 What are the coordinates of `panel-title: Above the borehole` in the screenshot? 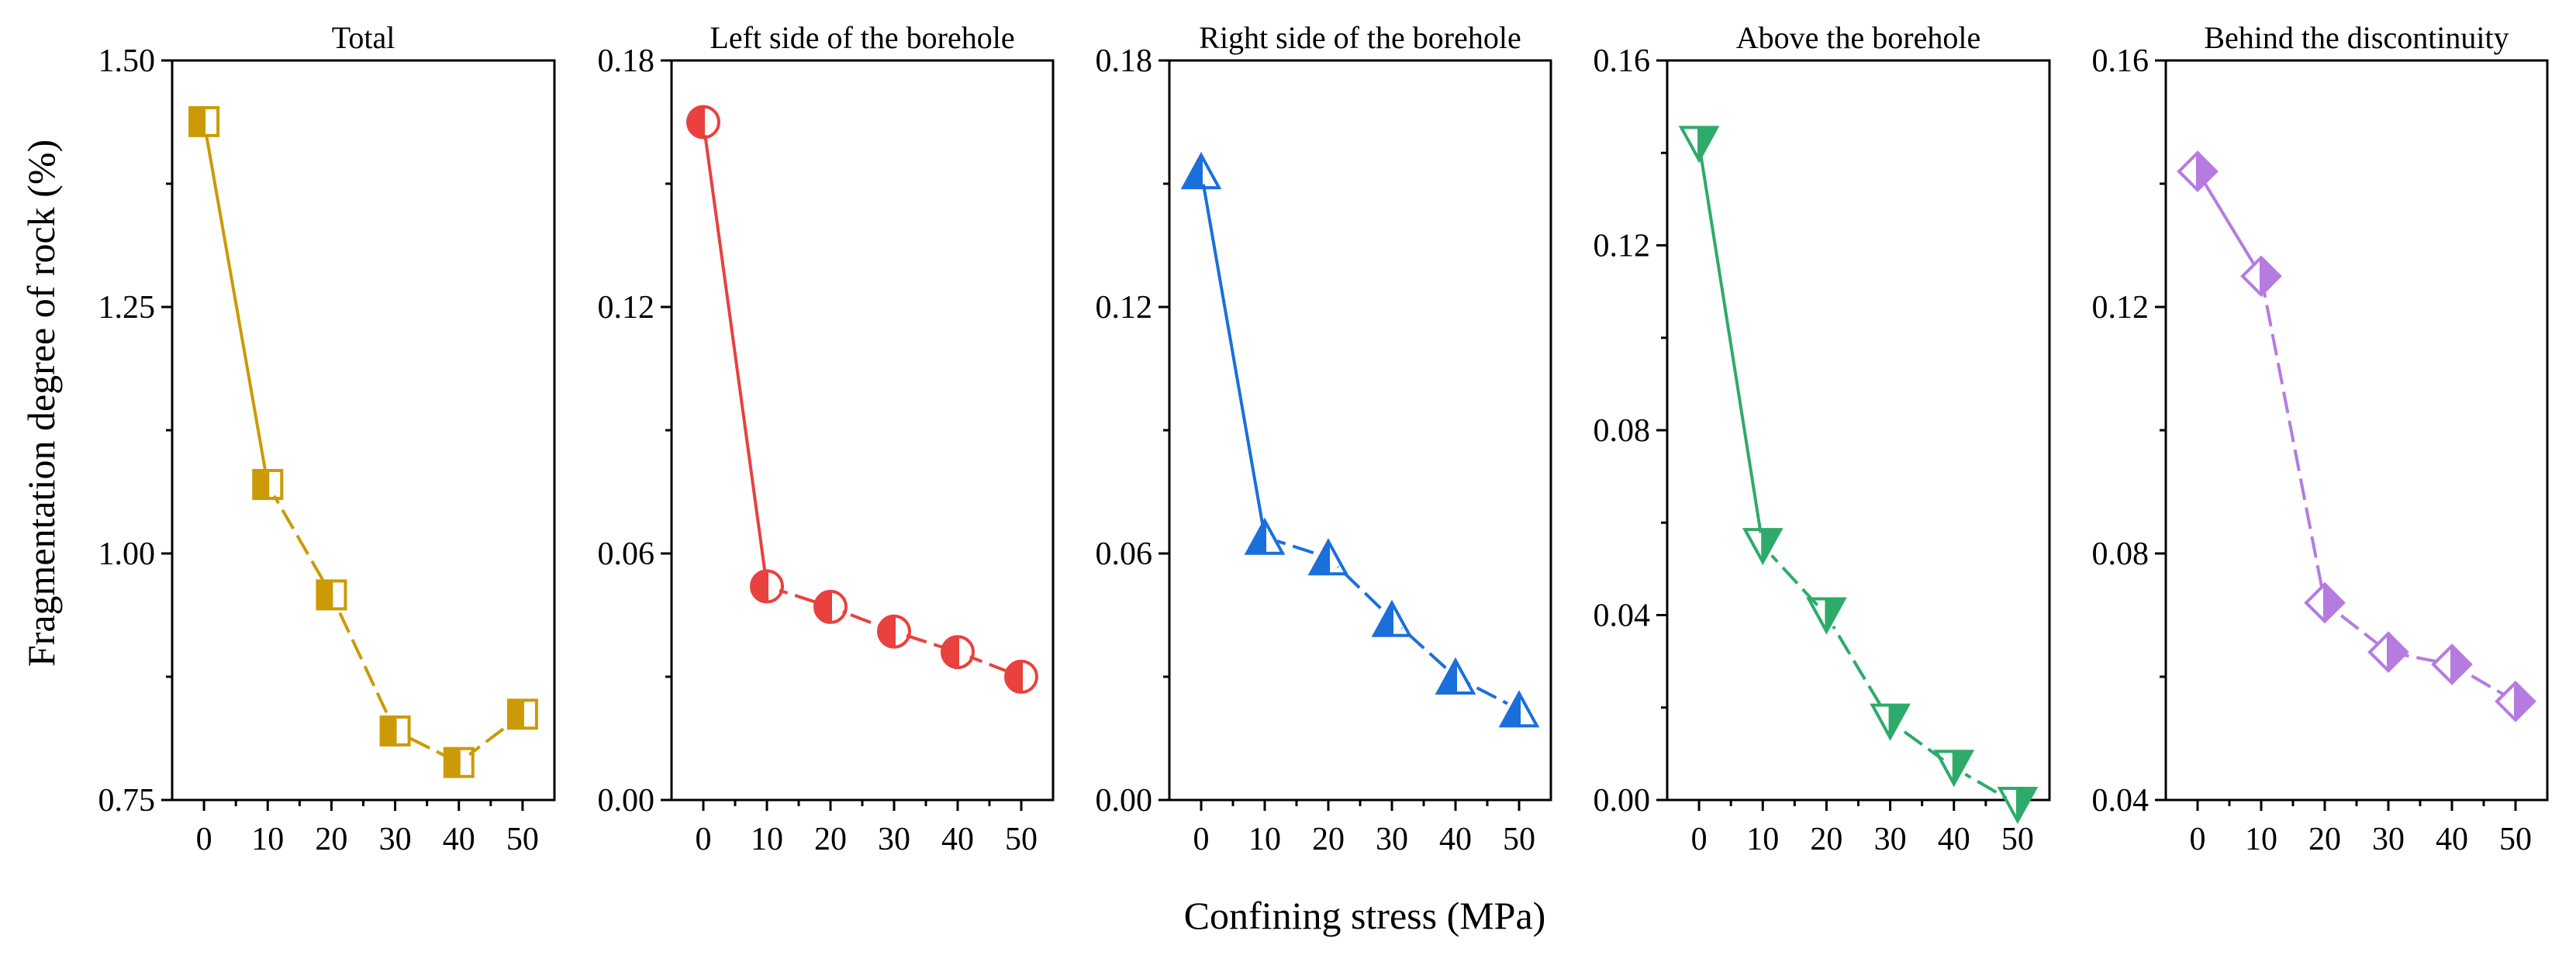 It's located at (1858, 37).